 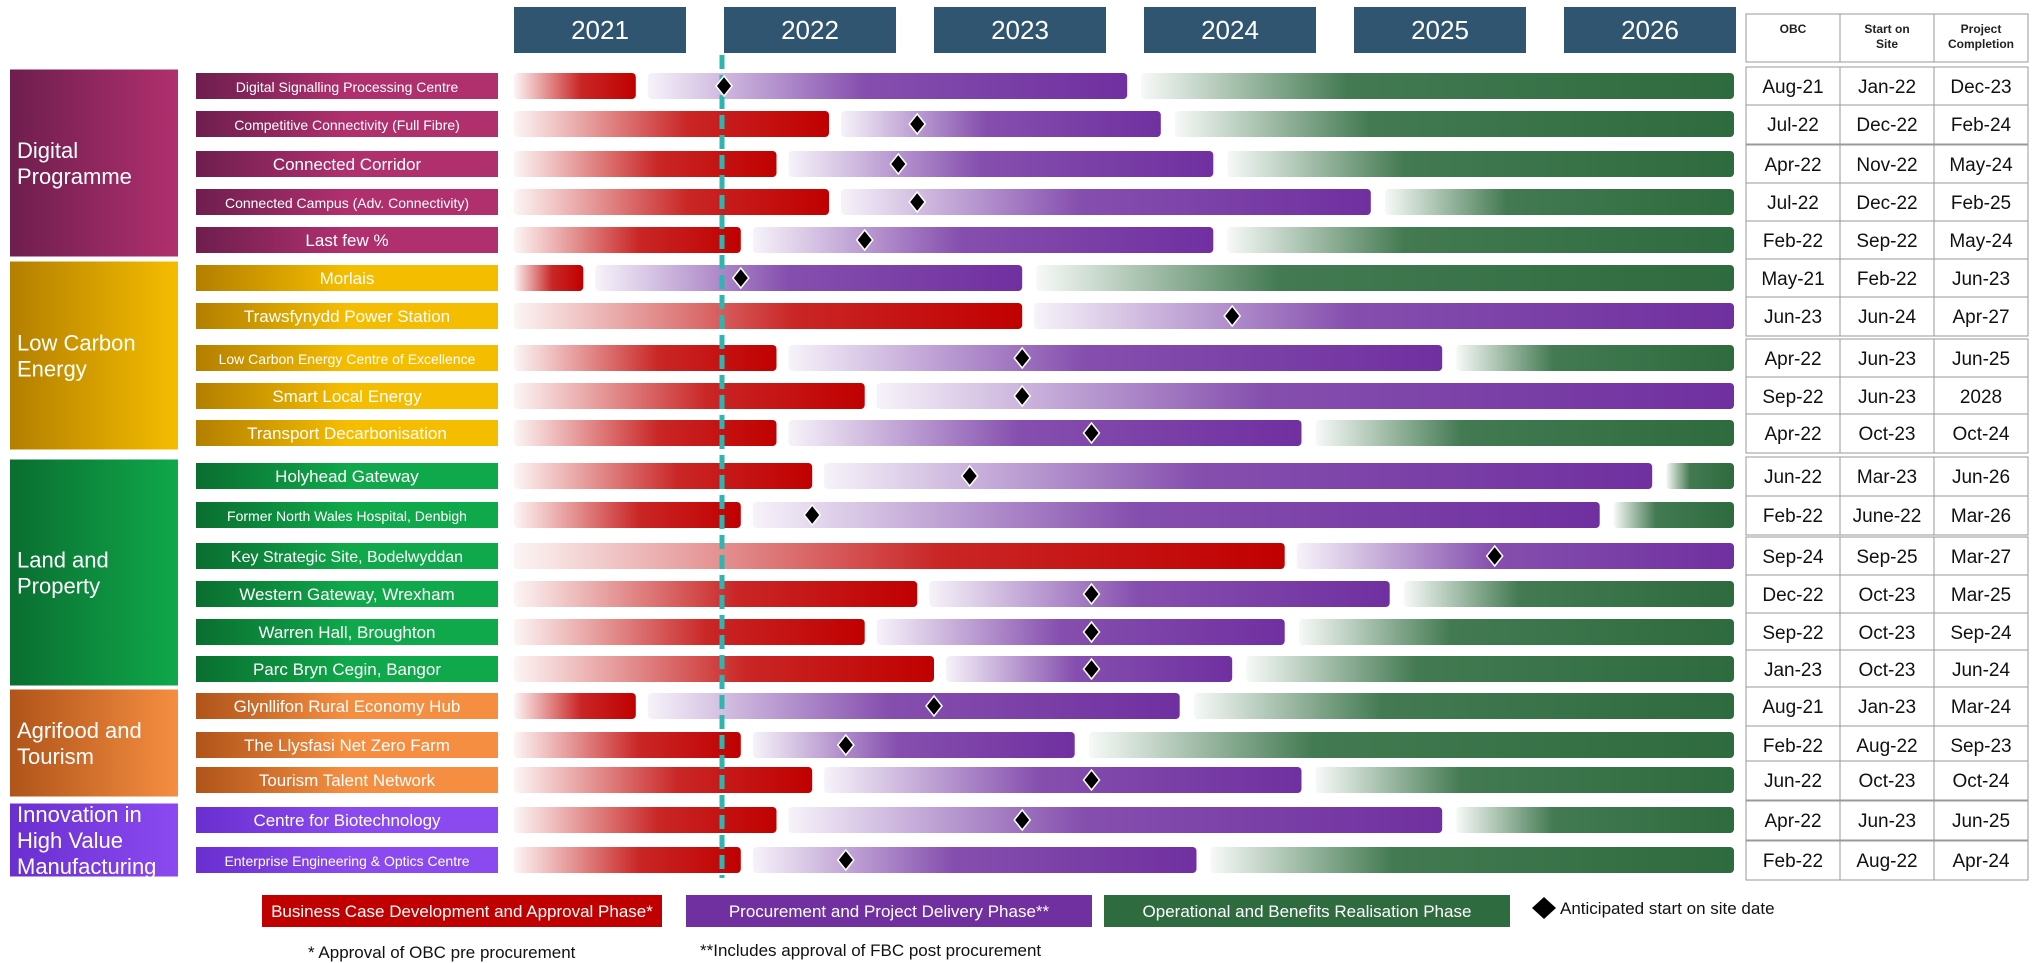 I want to click on table-cell-value: Sep-25, so click(x=1886, y=557).